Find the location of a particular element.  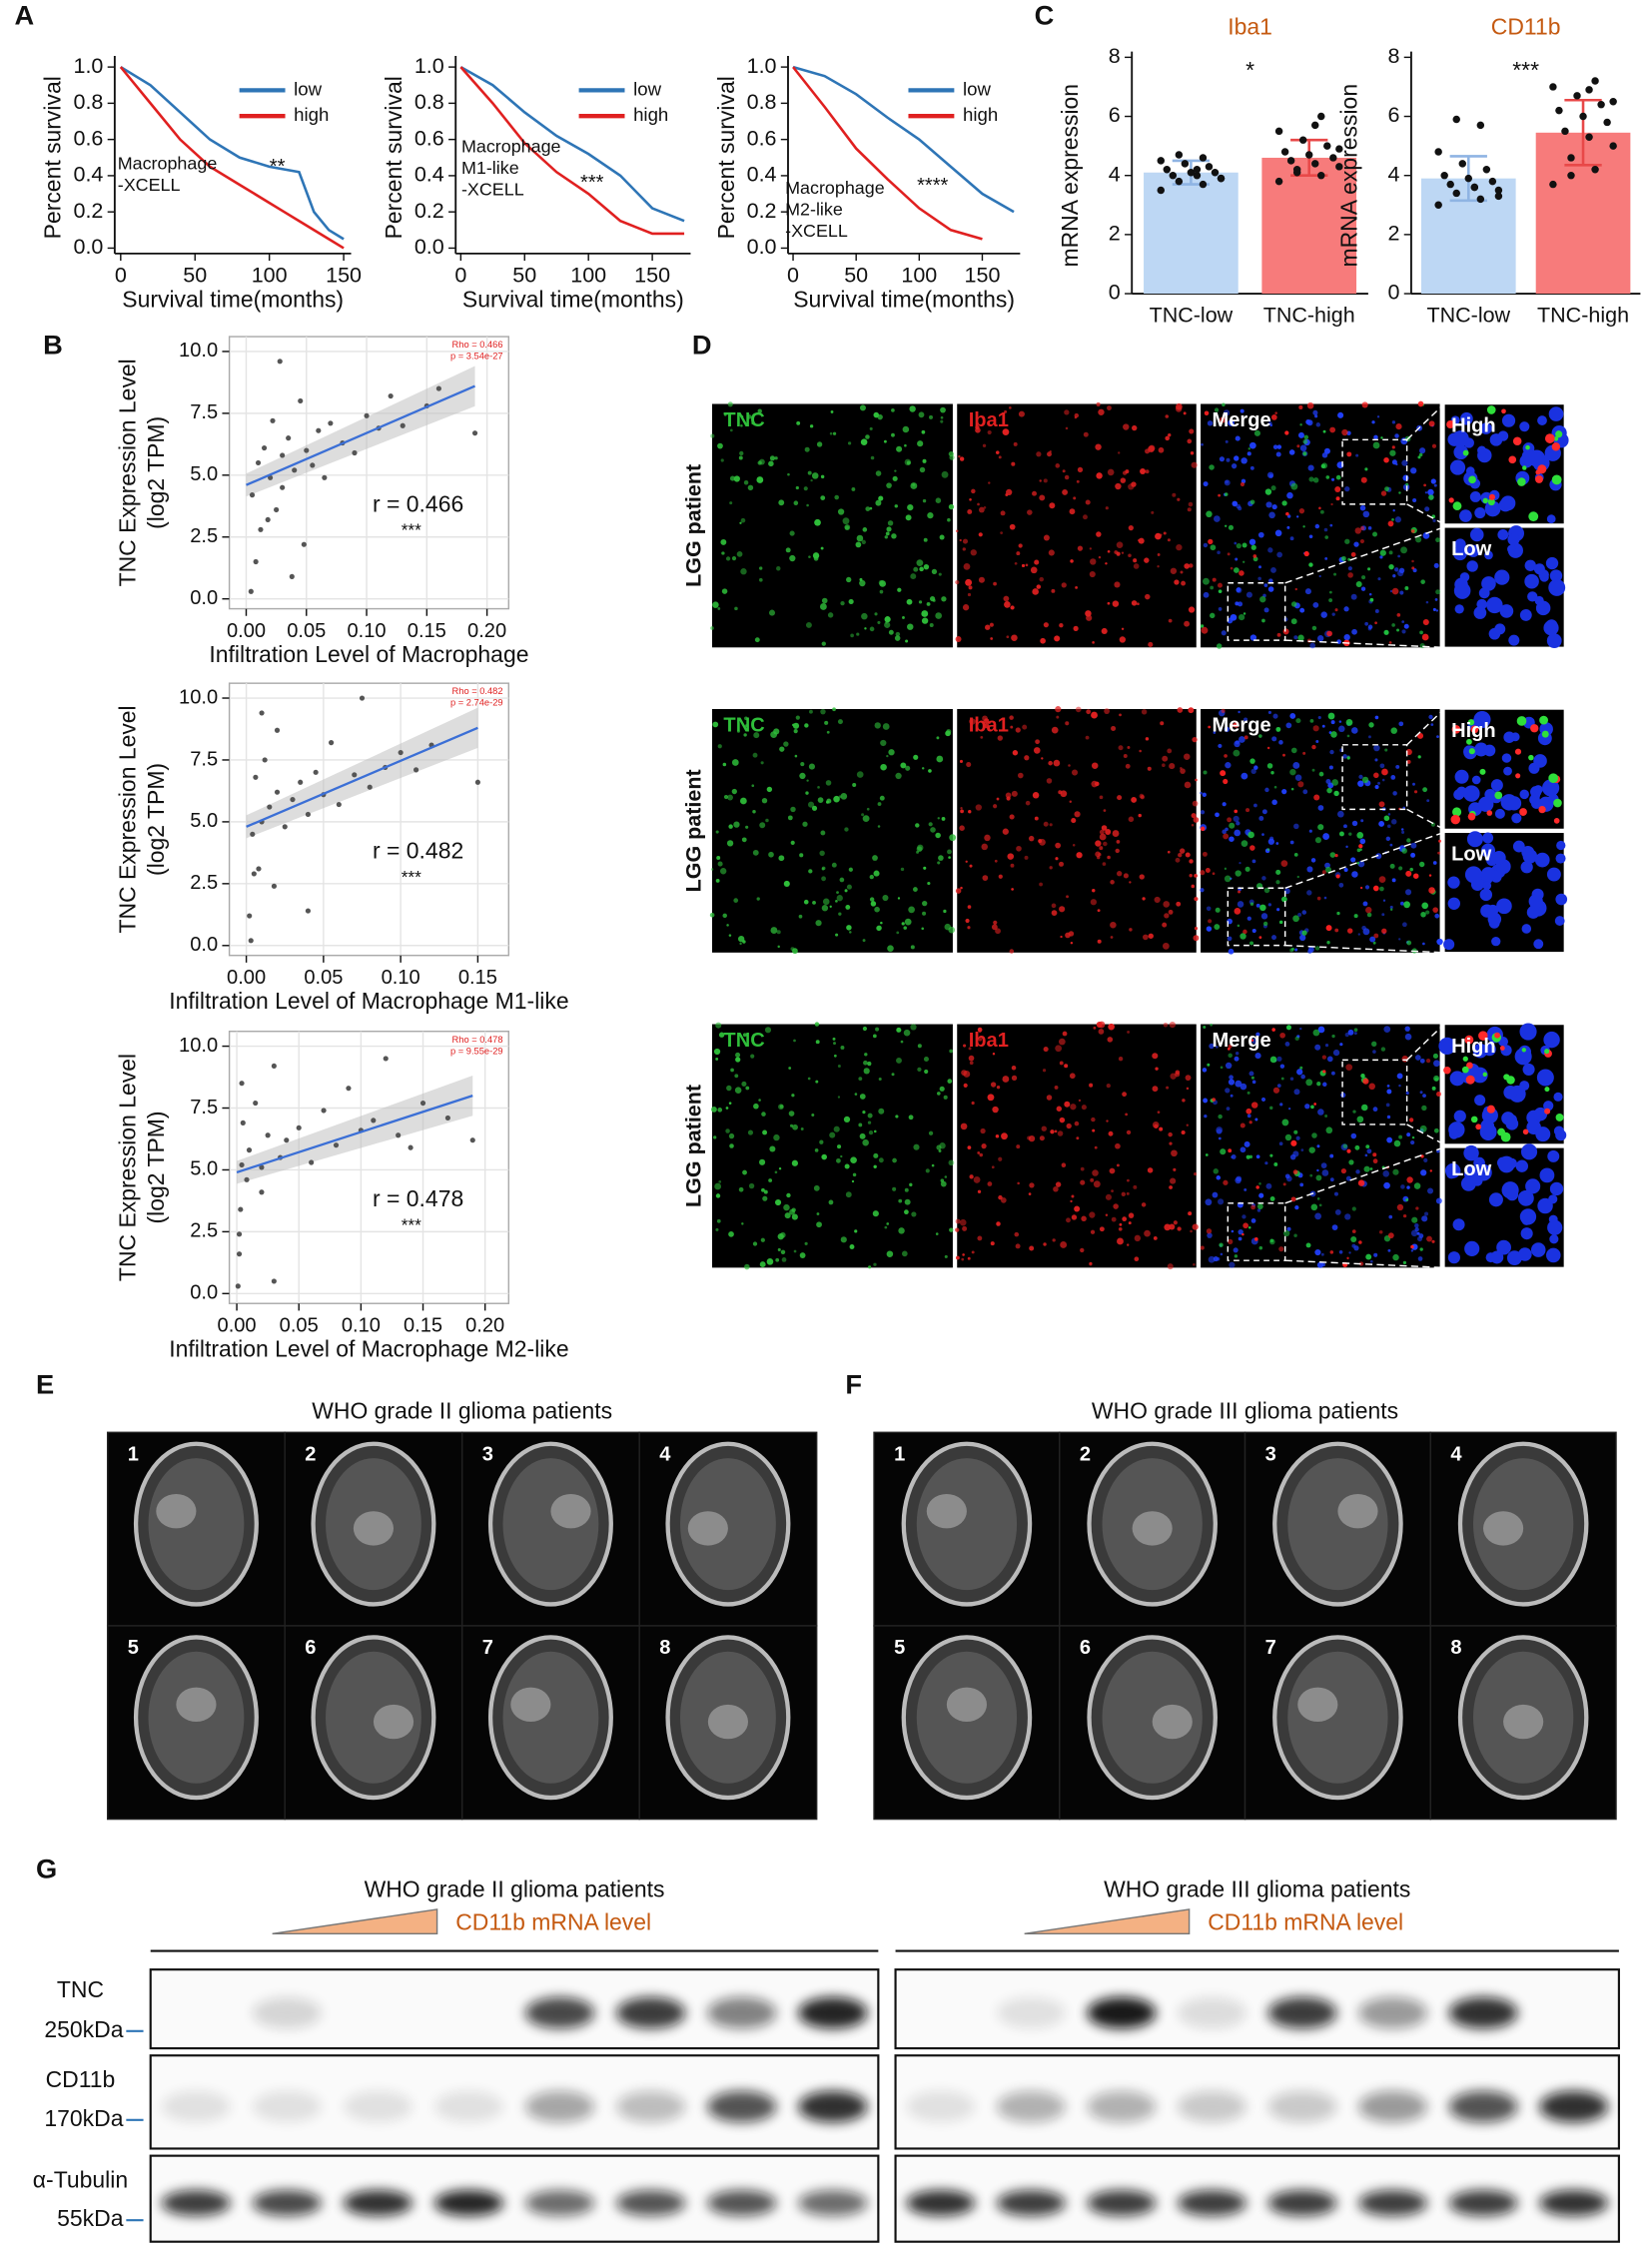

zoom-box is located at coordinates (1256, 917).